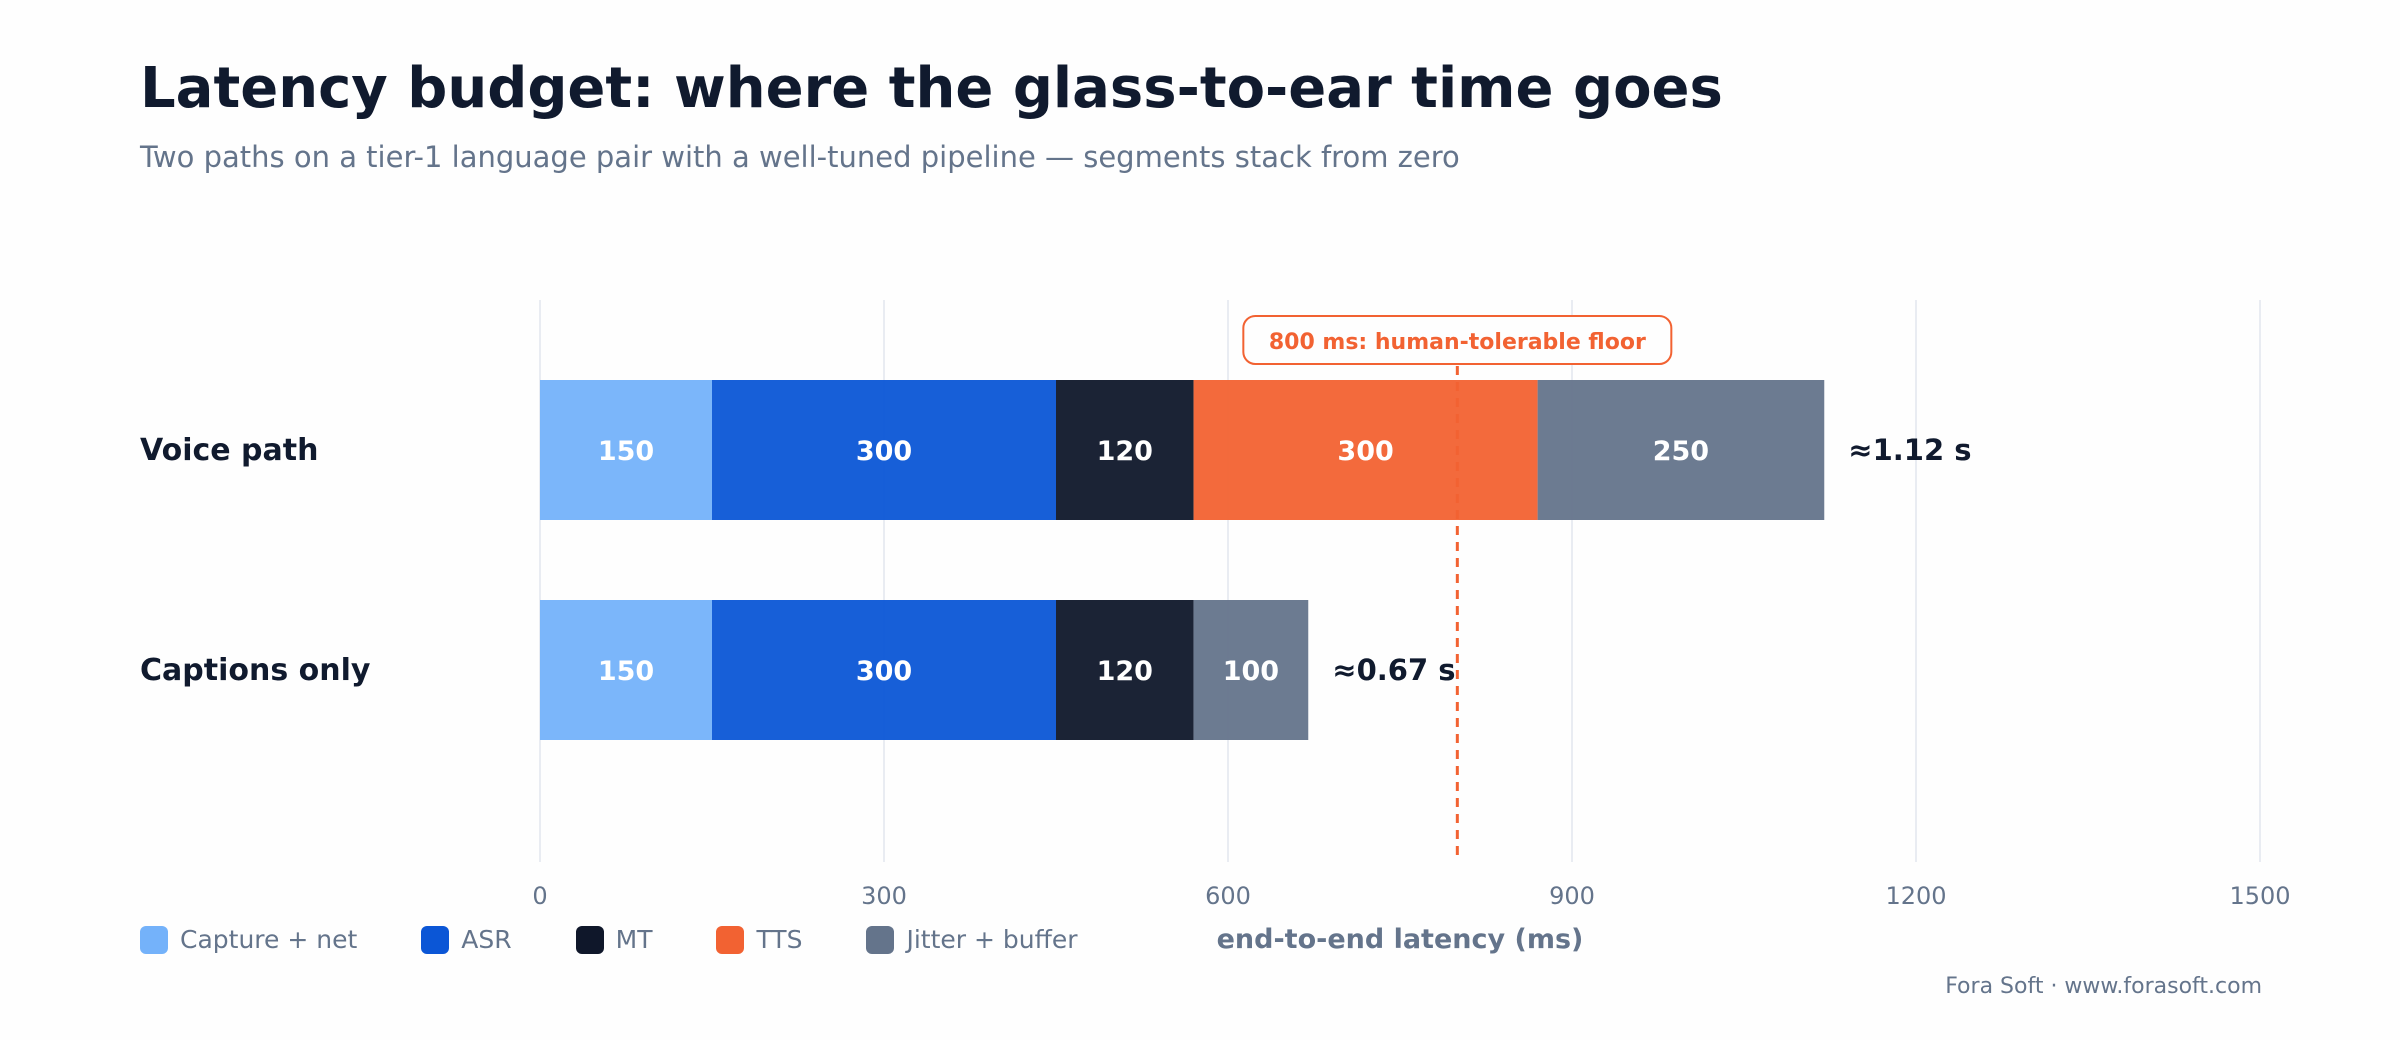 The height and width of the screenshot is (1040, 2400). I want to click on x-tick-label-900: 900, so click(1572, 896).